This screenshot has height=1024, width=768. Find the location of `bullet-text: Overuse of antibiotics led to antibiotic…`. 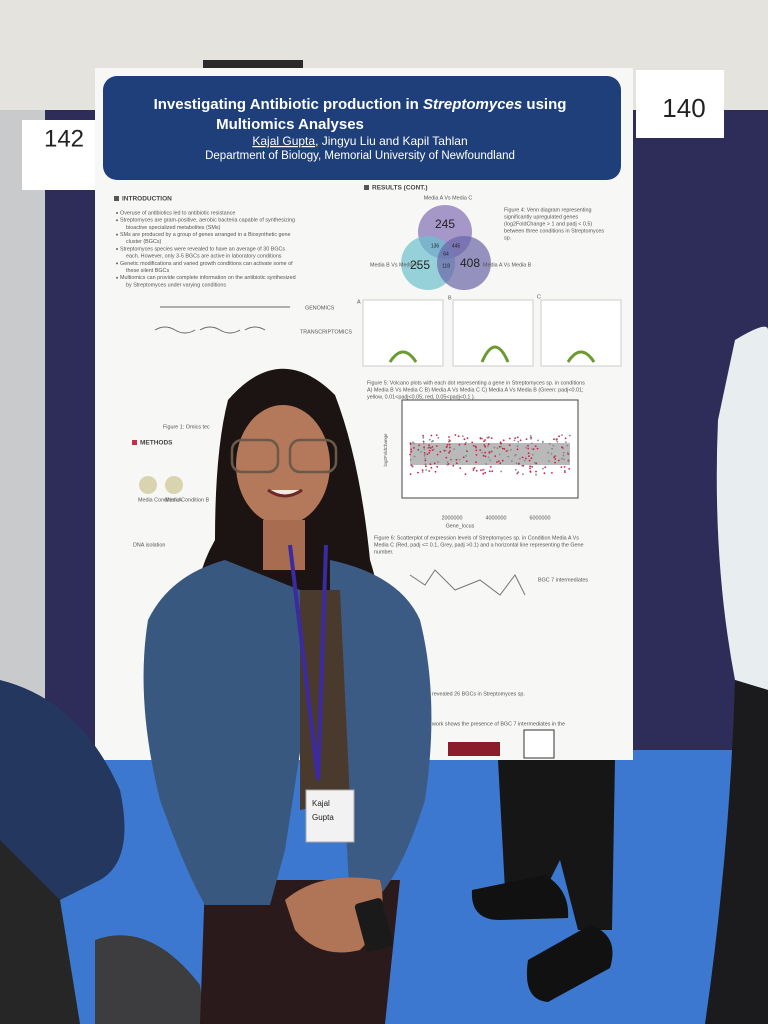

bullet-text: Overuse of antibiotics led to antibiotic… is located at coordinates (177, 213).